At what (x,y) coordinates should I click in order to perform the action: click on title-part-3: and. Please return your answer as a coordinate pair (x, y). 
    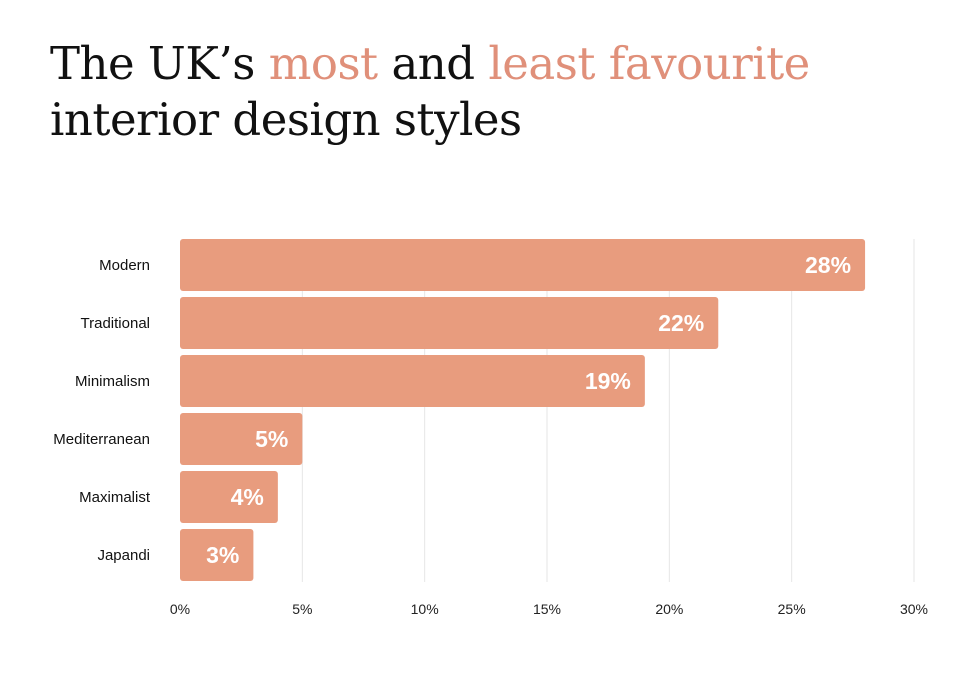
    Looking at the image, I should click on (433, 63).